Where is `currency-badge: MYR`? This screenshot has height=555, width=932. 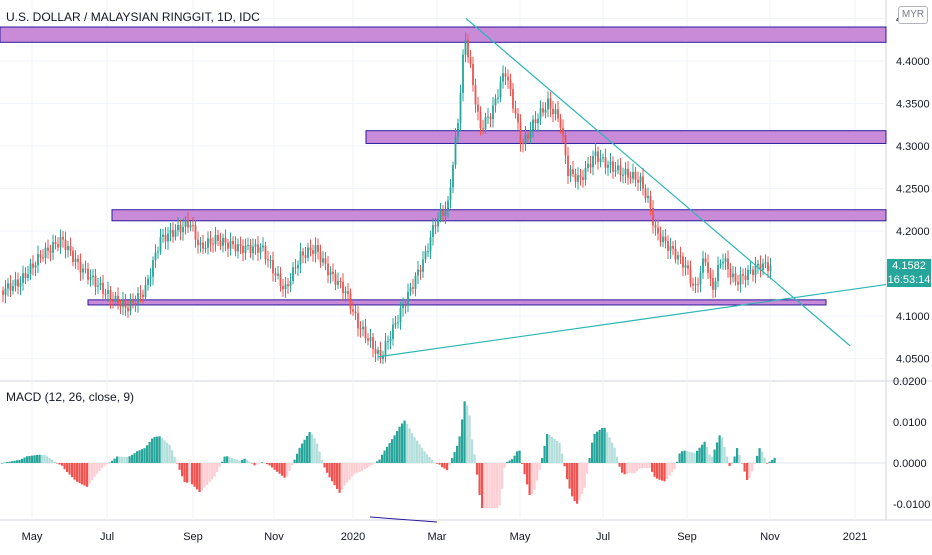
currency-badge: MYR is located at coordinates (913, 15).